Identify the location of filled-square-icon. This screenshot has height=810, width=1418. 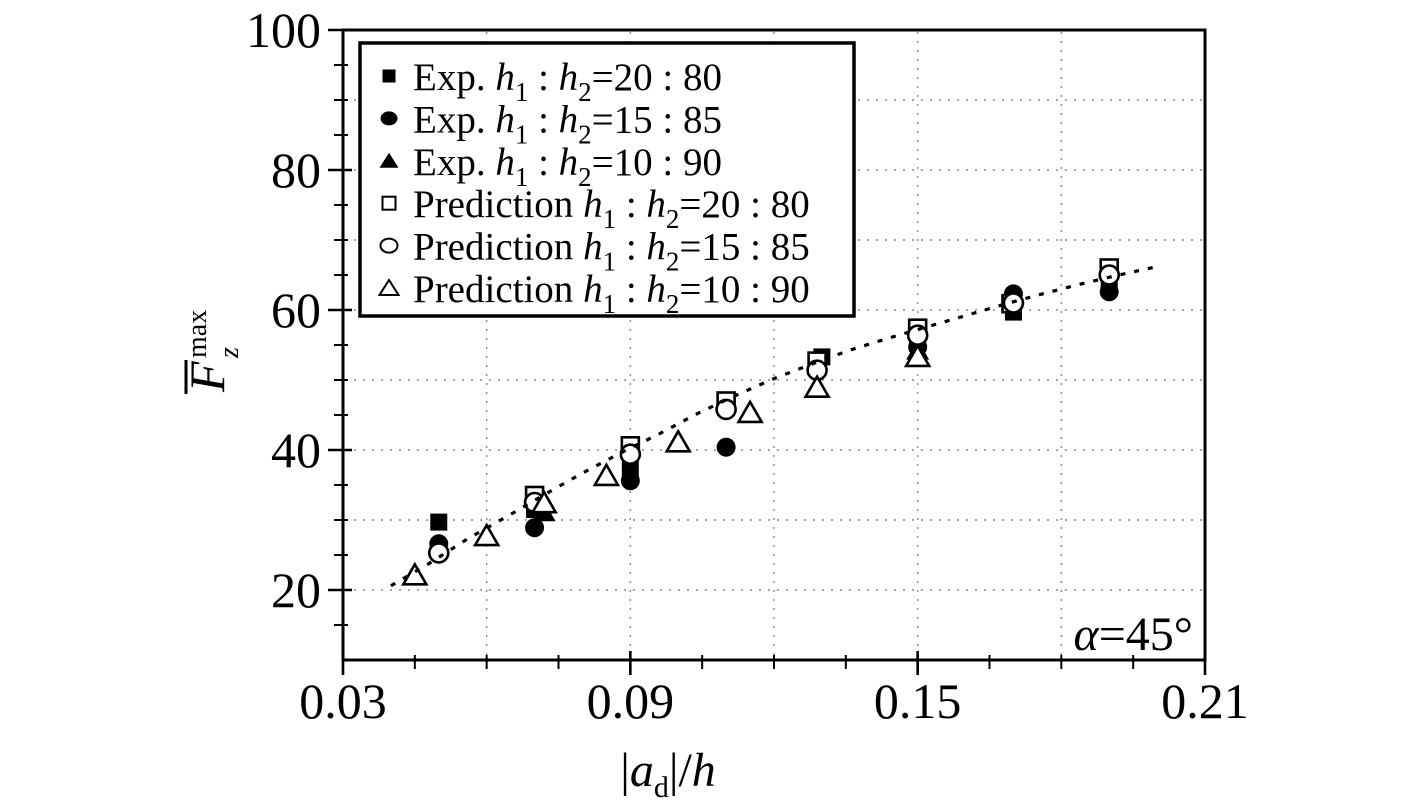
(389, 76).